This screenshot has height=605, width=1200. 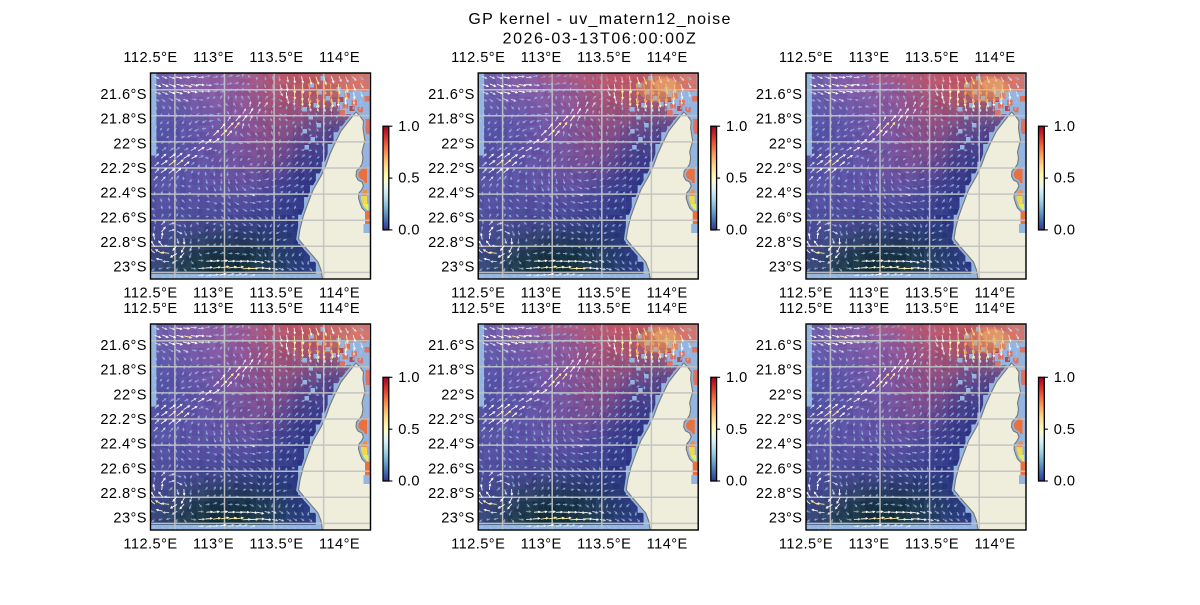 I want to click on svg-text: GP kernel - uv_matern12_noise, so click(x=599, y=19).